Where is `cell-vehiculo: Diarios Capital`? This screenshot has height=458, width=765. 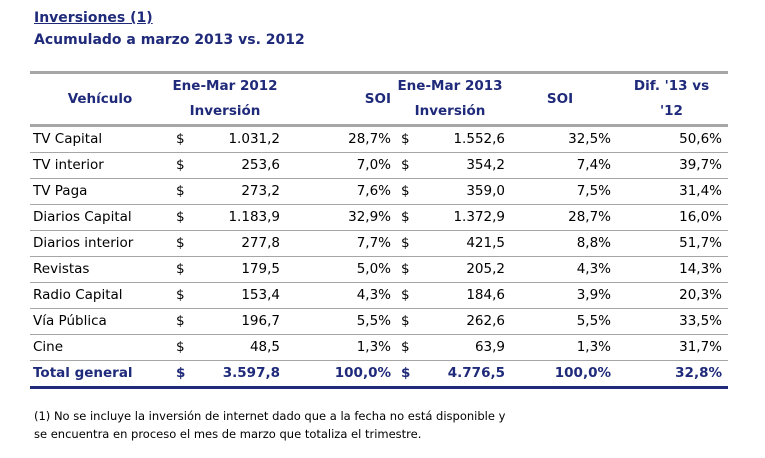 cell-vehiculo: Diarios Capital is located at coordinates (100, 217).